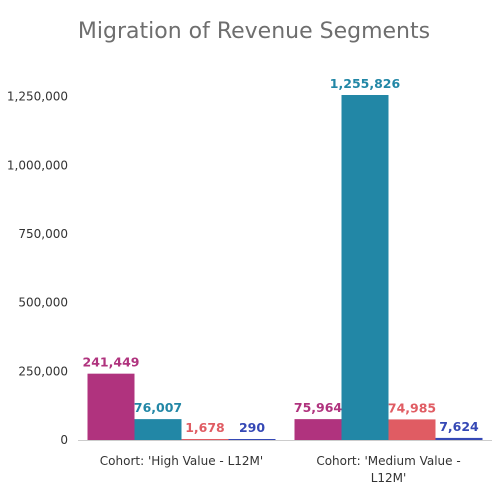 The width and height of the screenshot is (500, 500). Describe the element at coordinates (43, 371) in the screenshot. I see `y-tick-label: 250,000` at that location.